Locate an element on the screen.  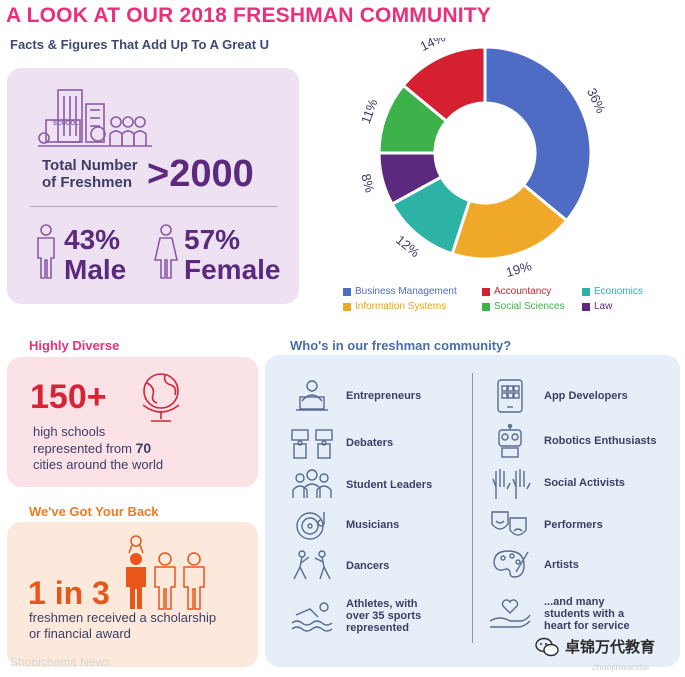
globe-icon is located at coordinates (161, 397).